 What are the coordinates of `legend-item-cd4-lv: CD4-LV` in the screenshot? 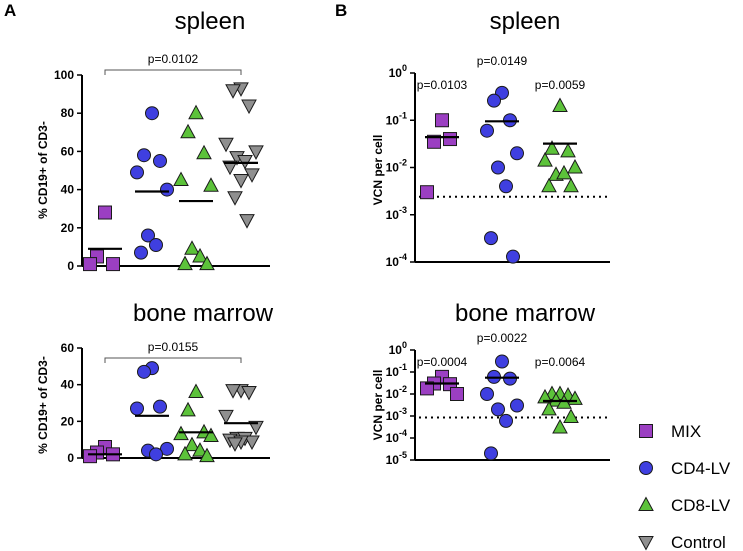 It's located at (685, 468).